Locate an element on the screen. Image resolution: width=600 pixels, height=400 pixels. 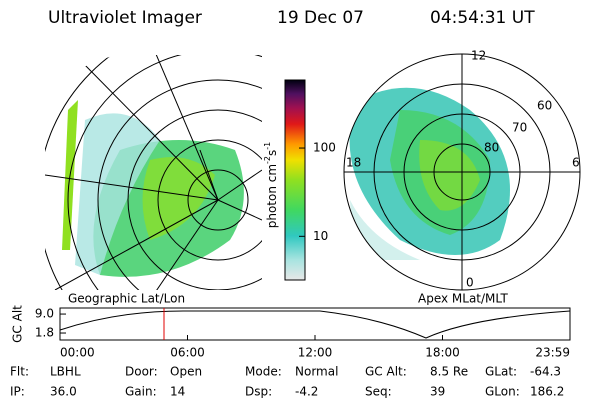
unit-s: s is located at coordinates (272, 153).